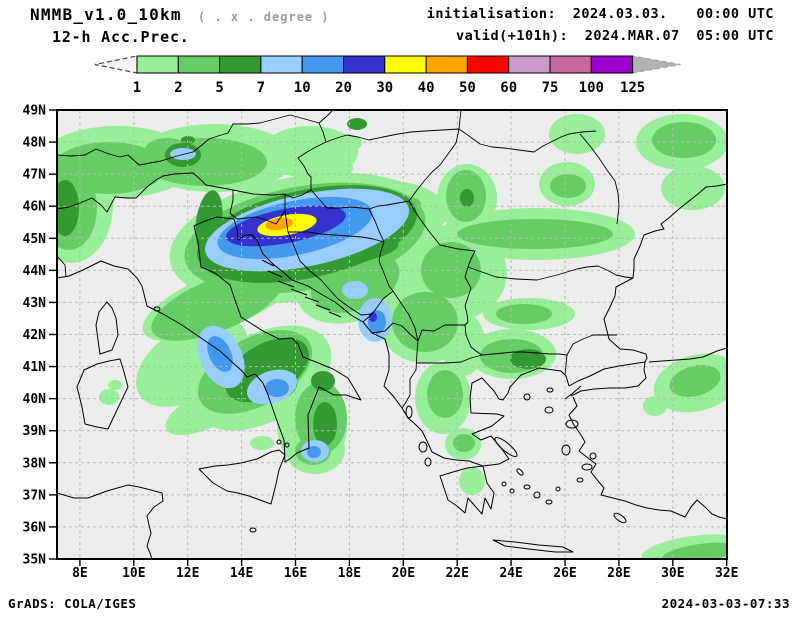 This screenshot has width=800, height=618. Describe the element at coordinates (121, 37) in the screenshot. I see `product-title: 12-h Acc.Prec.` at that location.